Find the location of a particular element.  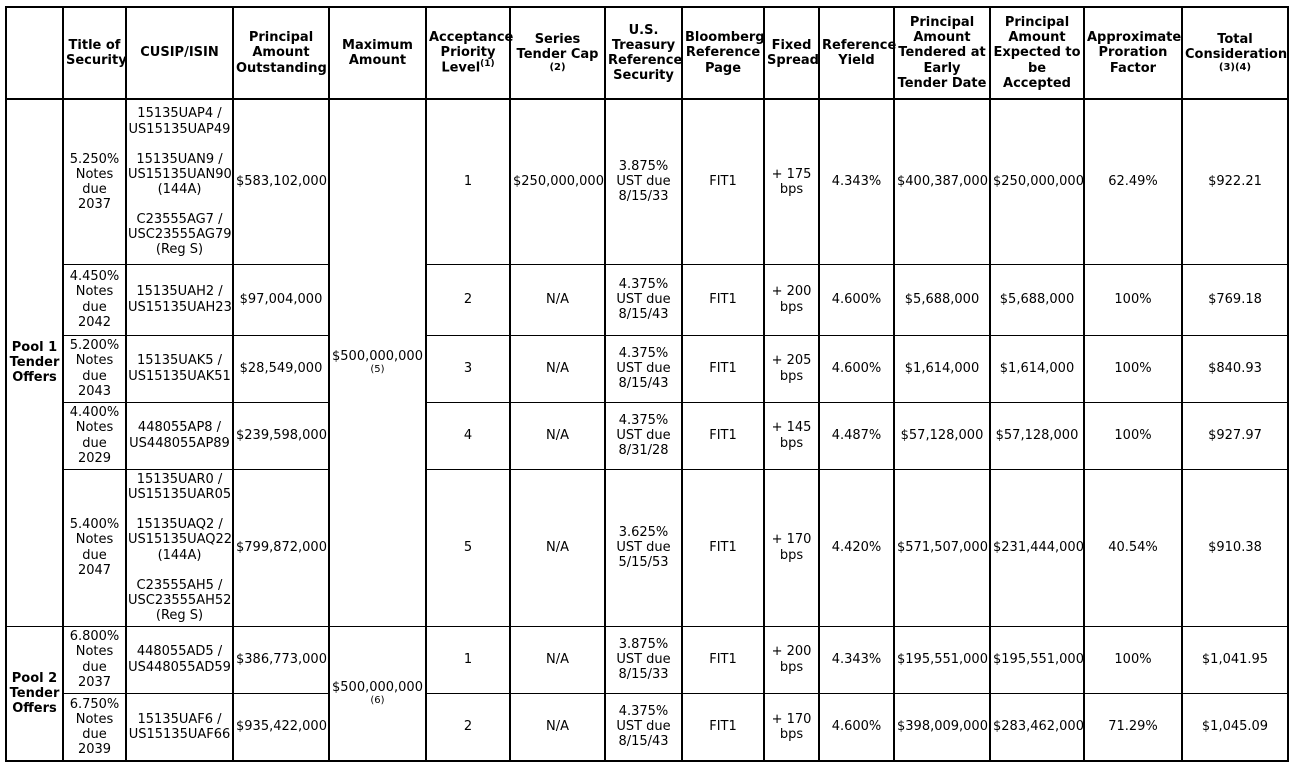

cell-amount-accepted: $57,128,000 is located at coordinates (1037, 435).